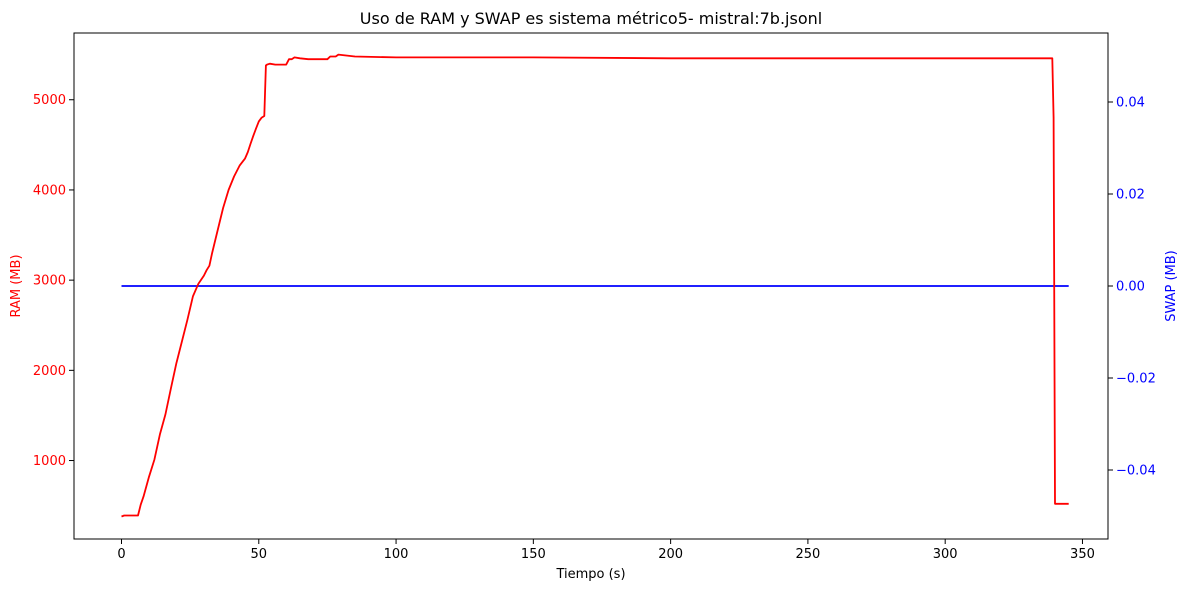 The width and height of the screenshot is (1189, 590). What do you see at coordinates (259, 554) in the screenshot?
I see `x-tick-label: 50` at bounding box center [259, 554].